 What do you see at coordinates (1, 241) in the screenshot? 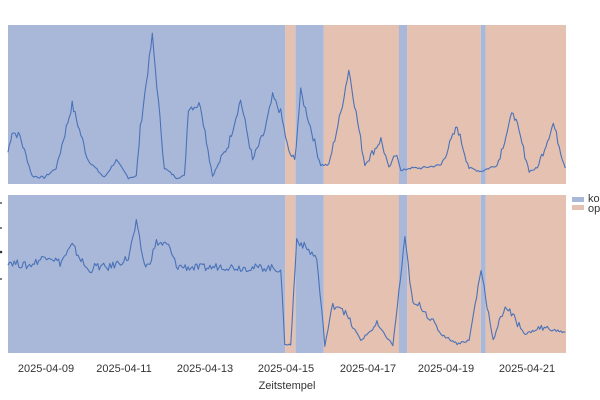
I see `y-axis-bottom-ticks` at bounding box center [1, 241].